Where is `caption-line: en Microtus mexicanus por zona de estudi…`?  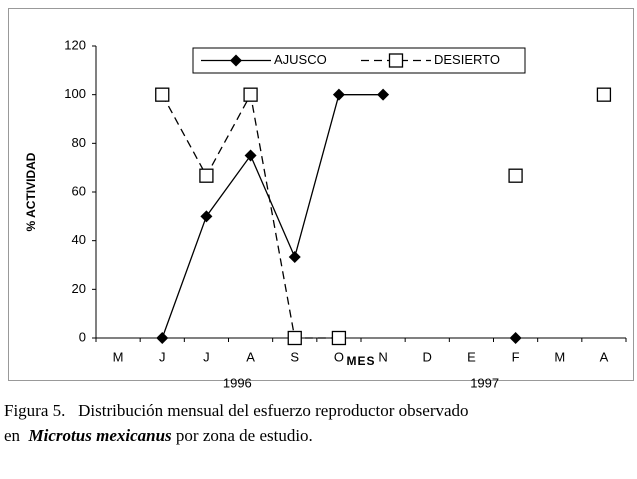
caption-line: en Microtus mexicanus por zona de estudi… is located at coordinates (320, 435).